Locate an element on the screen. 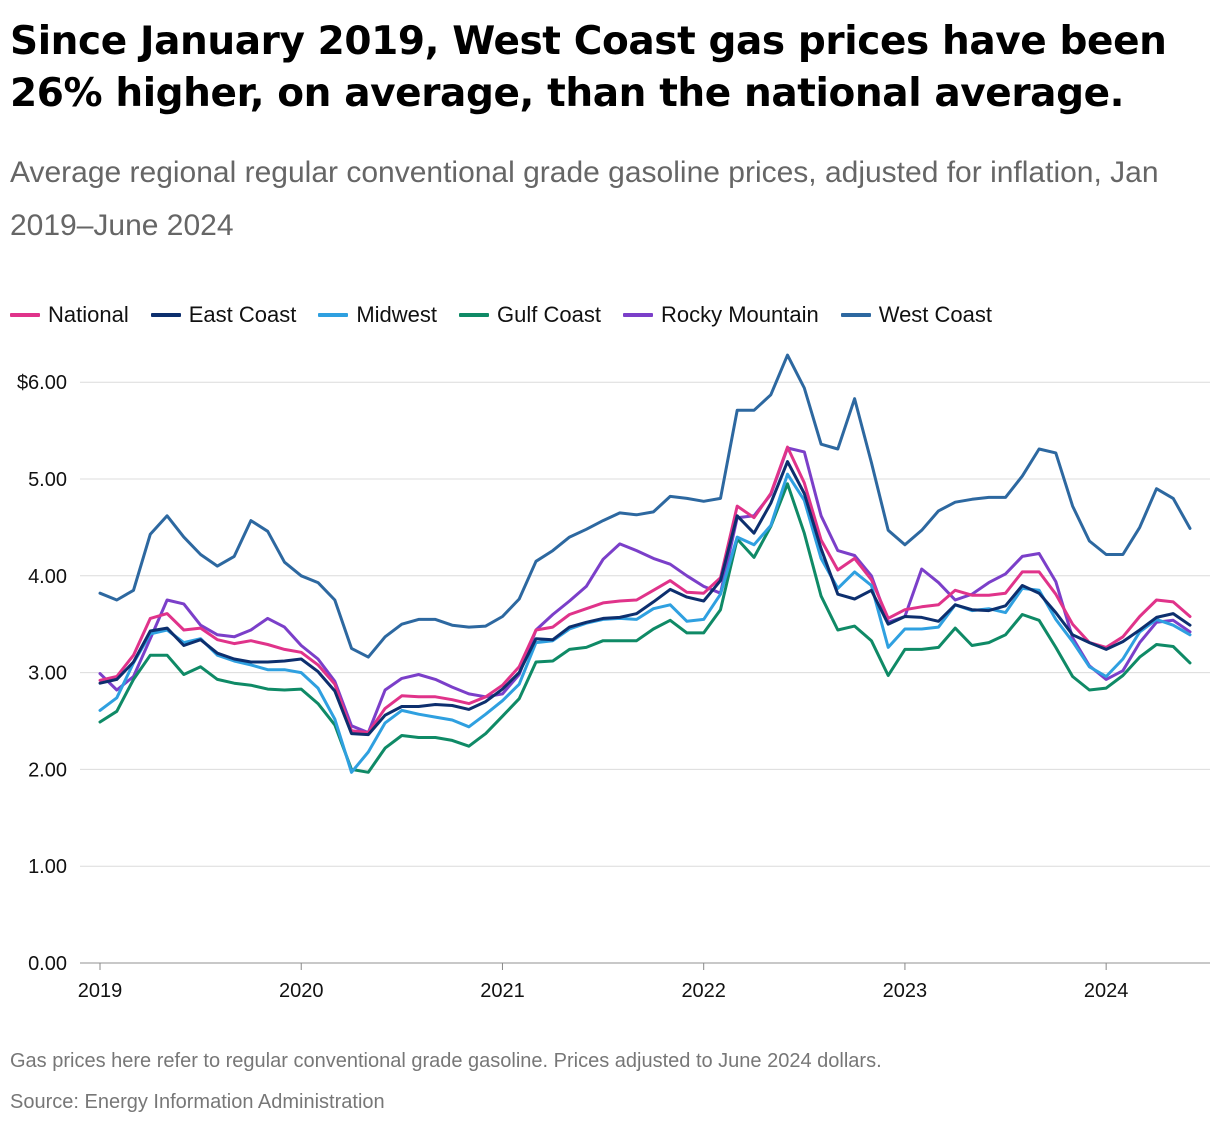 This screenshot has height=1128, width=1220. legend-swatch-national is located at coordinates (25, 315).